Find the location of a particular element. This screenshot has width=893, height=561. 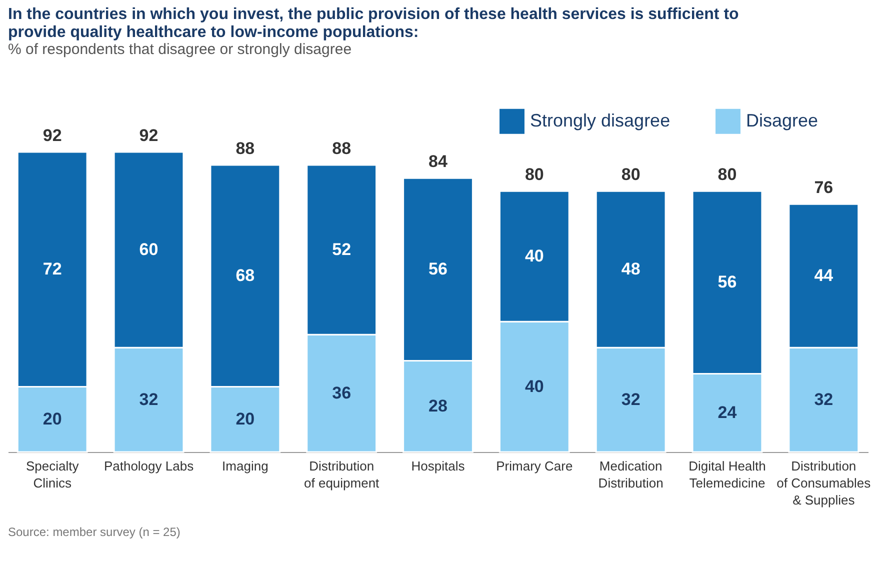

data-label: 48 is located at coordinates (630, 268).